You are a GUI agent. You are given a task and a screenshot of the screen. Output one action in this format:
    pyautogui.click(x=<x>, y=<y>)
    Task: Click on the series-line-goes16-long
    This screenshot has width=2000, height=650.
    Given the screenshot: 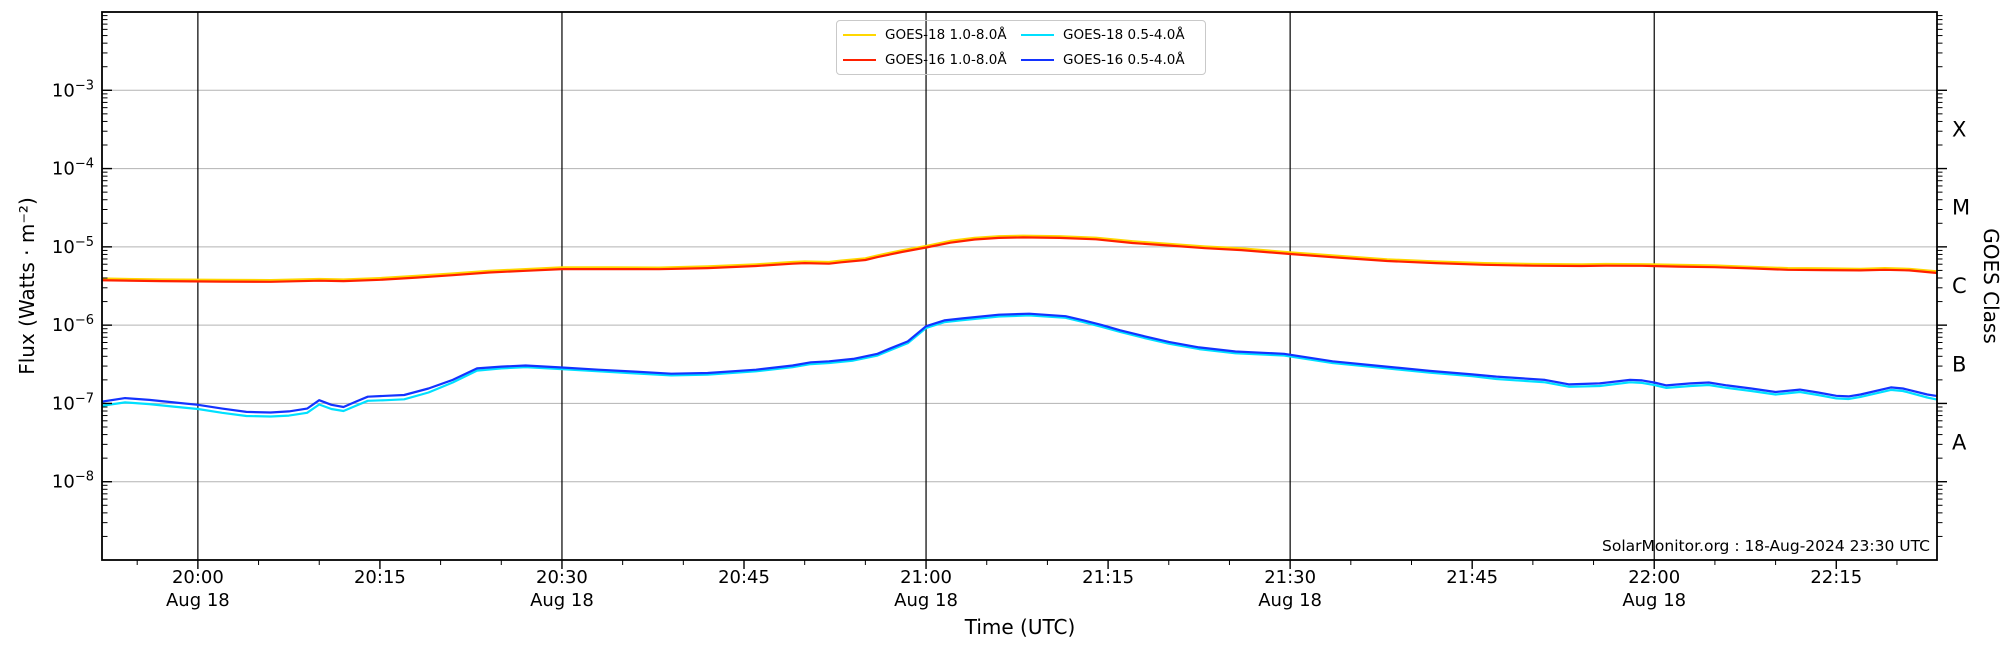 What is the action you would take?
    pyautogui.click(x=1019, y=259)
    